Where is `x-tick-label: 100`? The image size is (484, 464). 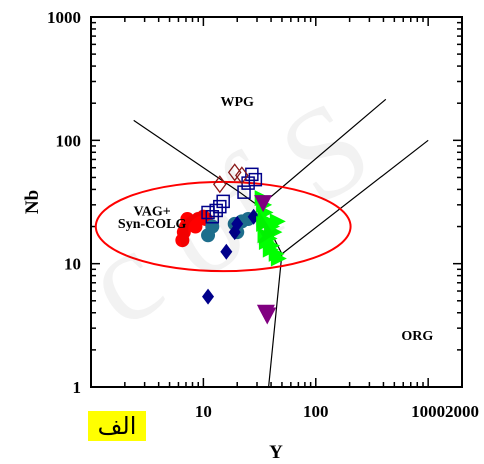 x-tick-label: 100 is located at coordinates (316, 411).